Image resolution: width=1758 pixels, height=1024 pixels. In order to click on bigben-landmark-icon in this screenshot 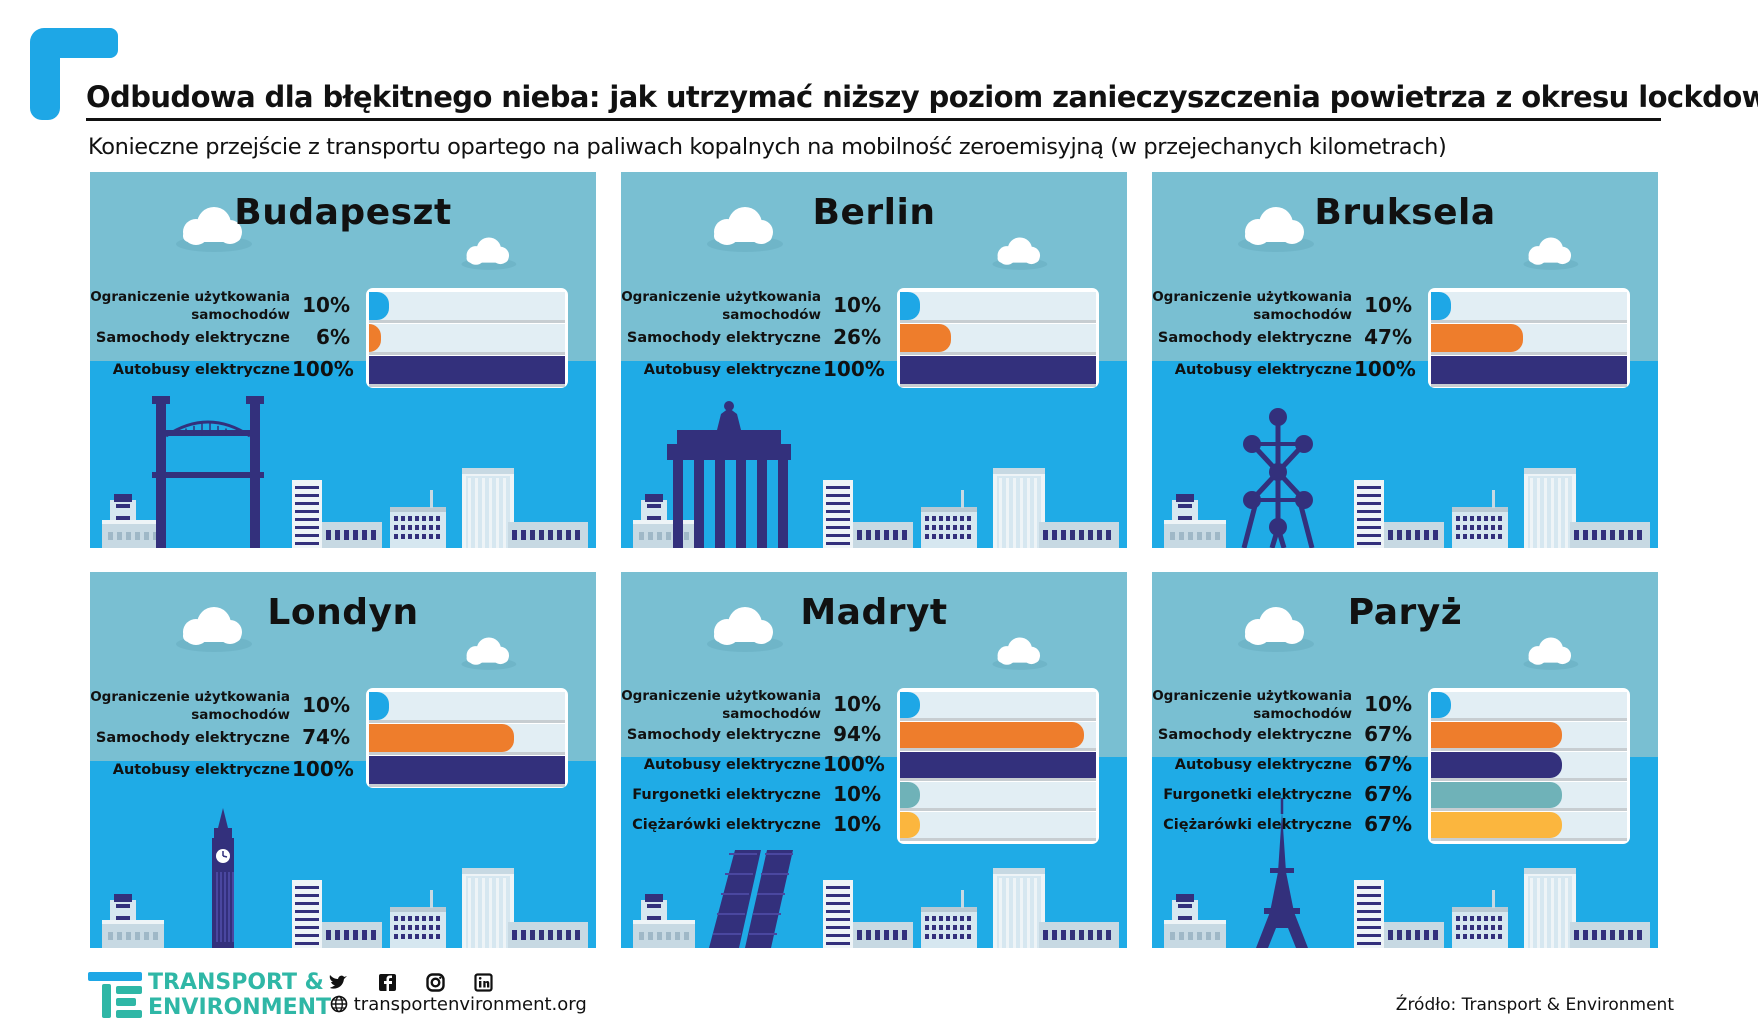, I will do `click(223, 878)`.